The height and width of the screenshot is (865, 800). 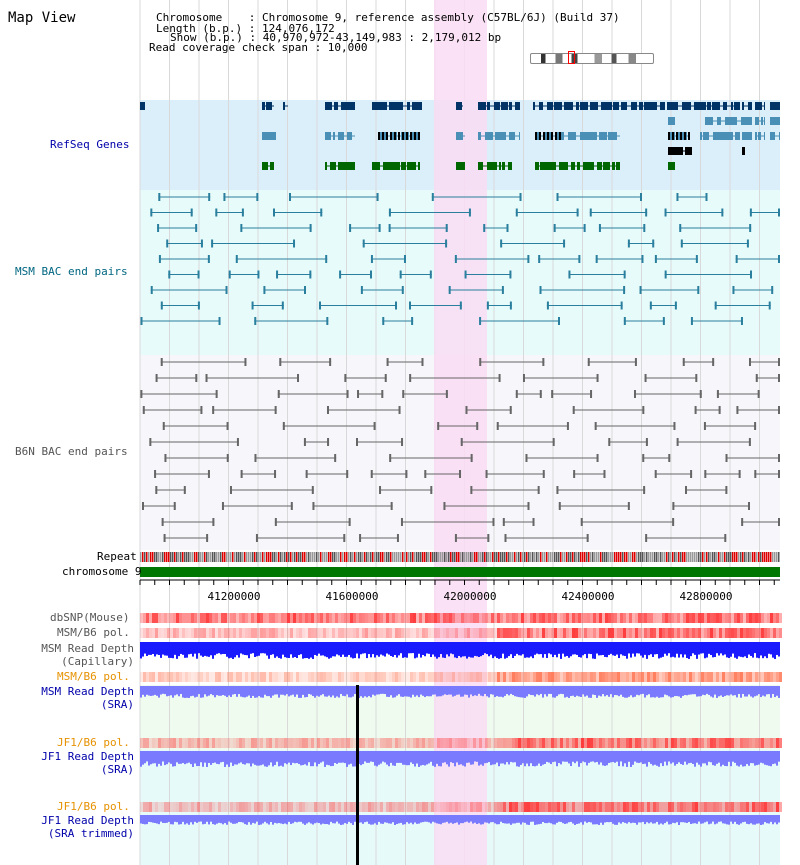 I want to click on track-label-refseq: RefSeq Genes, so click(x=90, y=144).